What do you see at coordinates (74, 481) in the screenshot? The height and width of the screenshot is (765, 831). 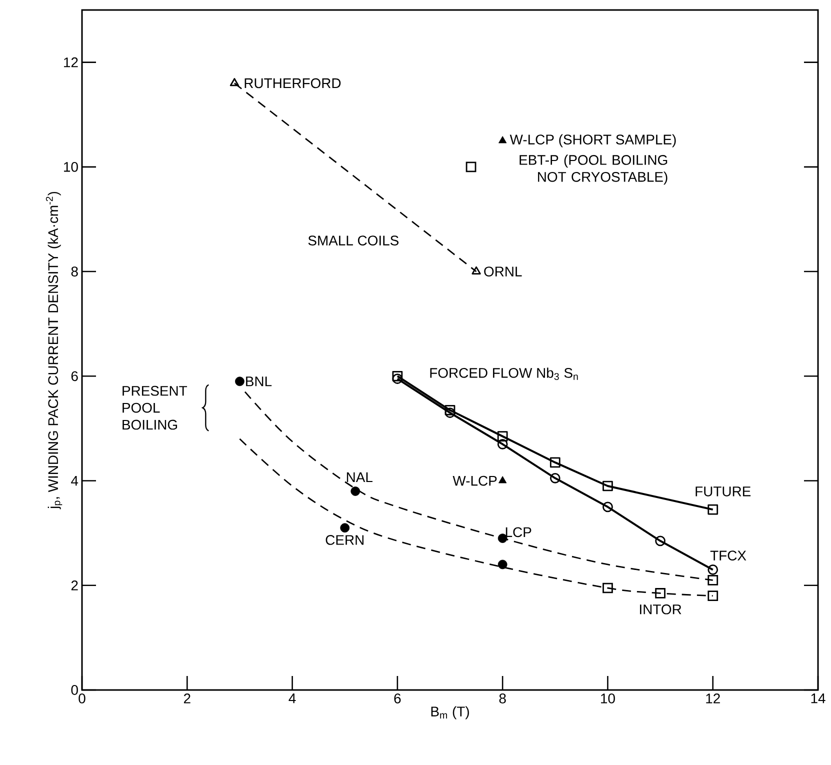 I see `y-tick-label: 4` at bounding box center [74, 481].